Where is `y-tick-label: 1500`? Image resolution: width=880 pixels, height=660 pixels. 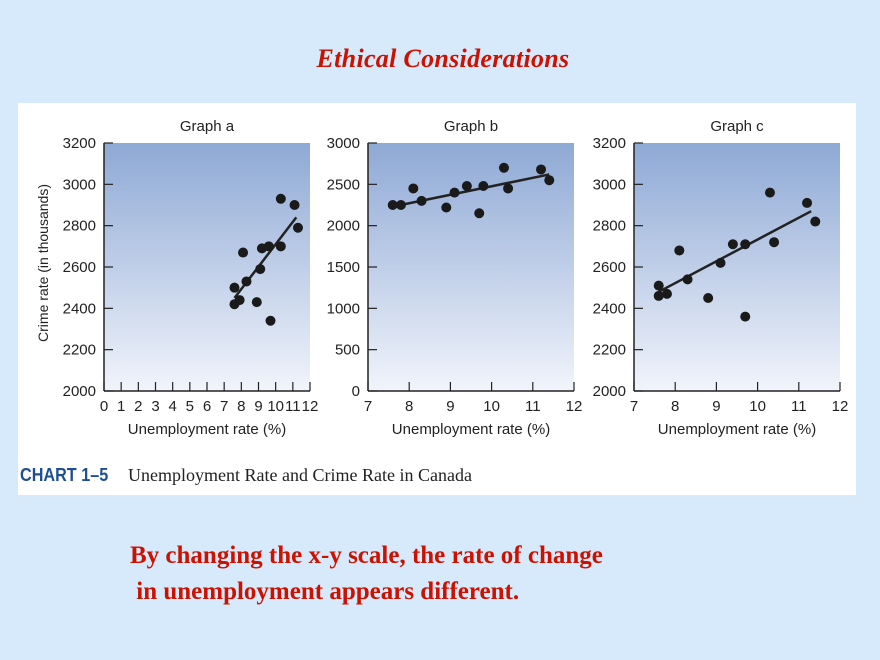
y-tick-label: 1500 is located at coordinates (343, 267).